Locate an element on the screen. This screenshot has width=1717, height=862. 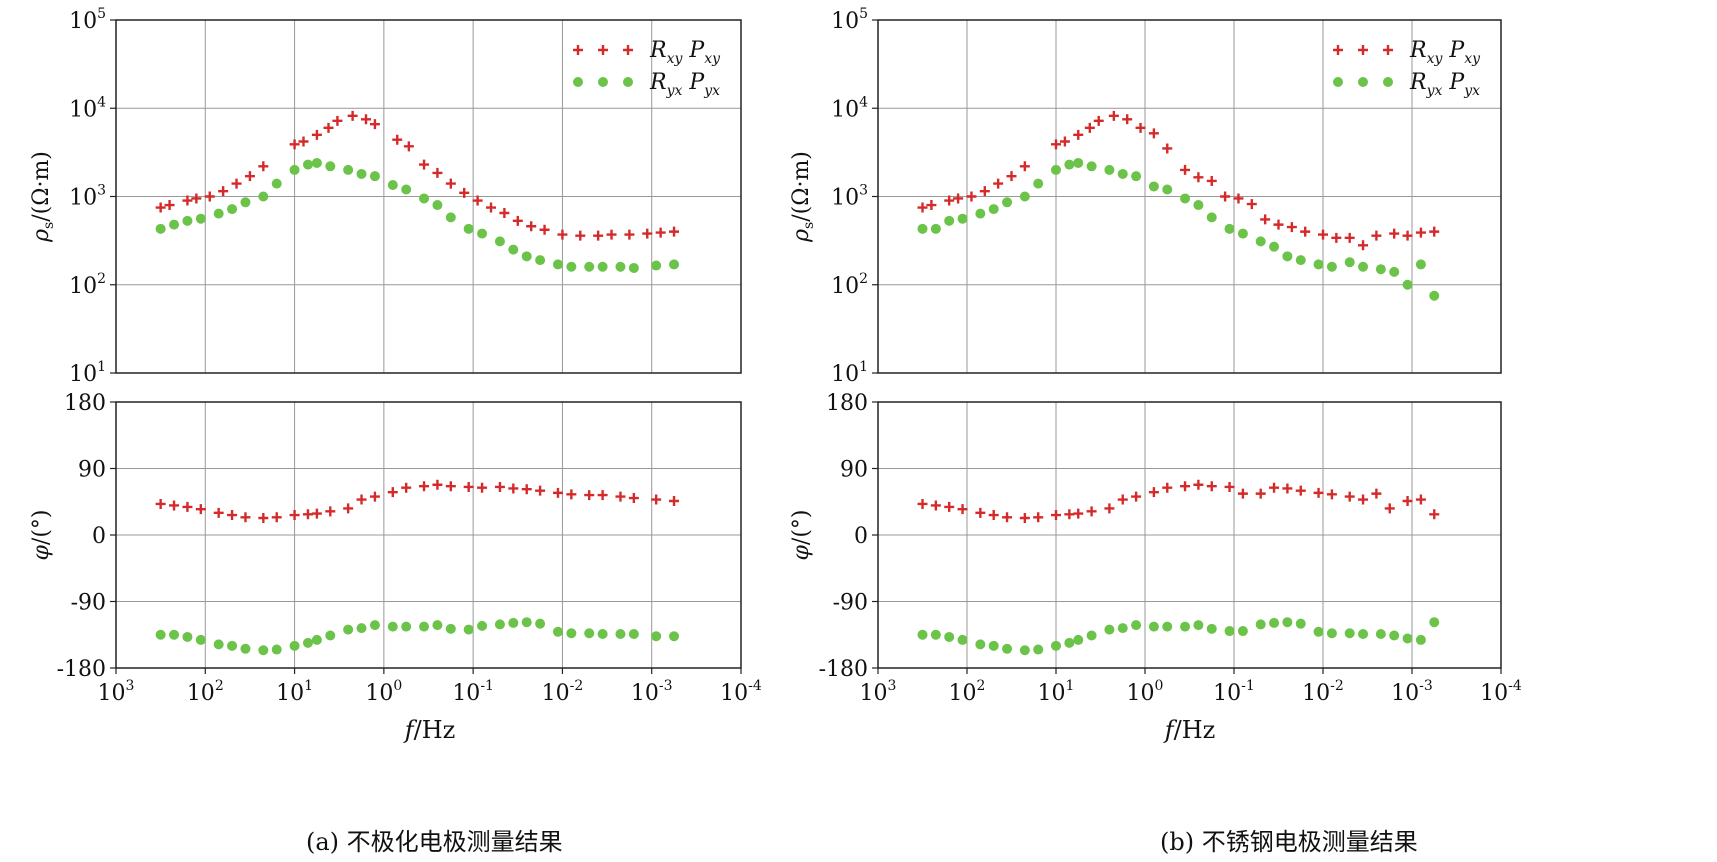
legend: Rxy Pxy Ryx Pyx is located at coordinates (647, 68).